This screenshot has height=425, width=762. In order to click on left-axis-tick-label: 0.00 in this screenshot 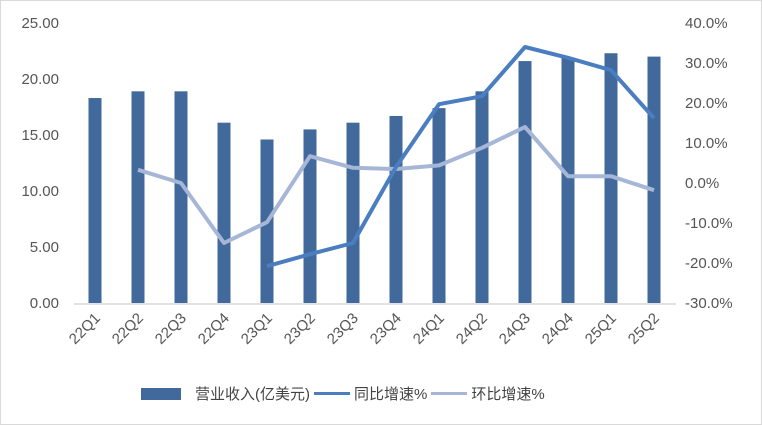, I will do `click(44, 303)`.